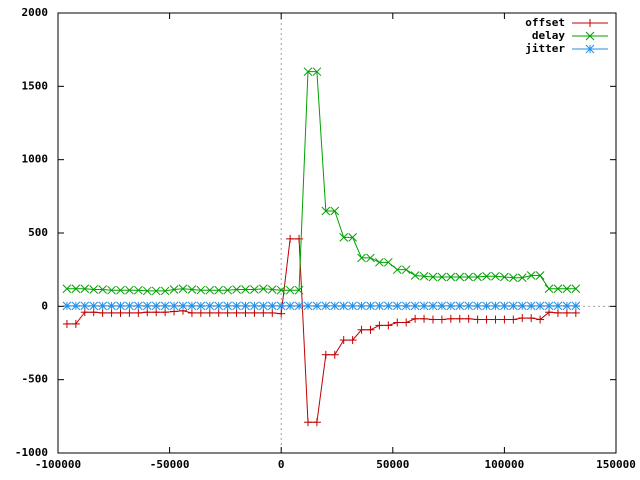  I want to click on x-tick-label: 50000, so click(392, 464).